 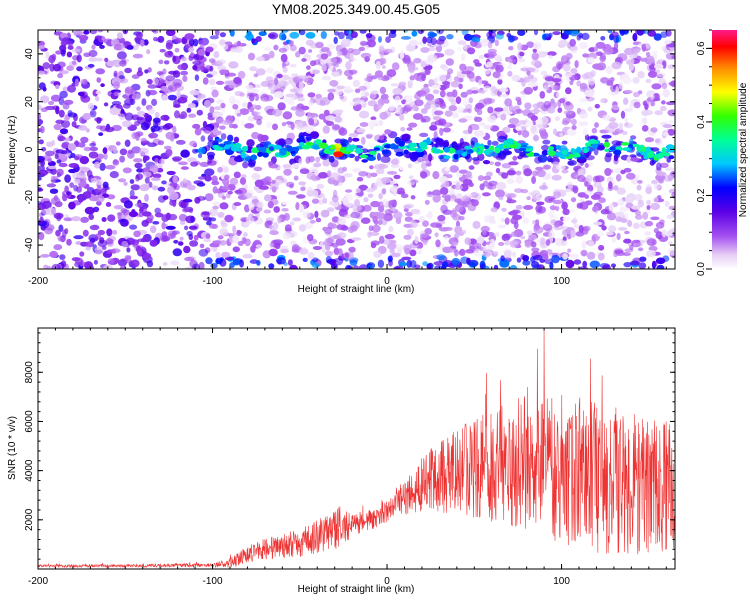 What do you see at coordinates (338, 154) in the screenshot?
I see `heatmap-peak-cell` at bounding box center [338, 154].